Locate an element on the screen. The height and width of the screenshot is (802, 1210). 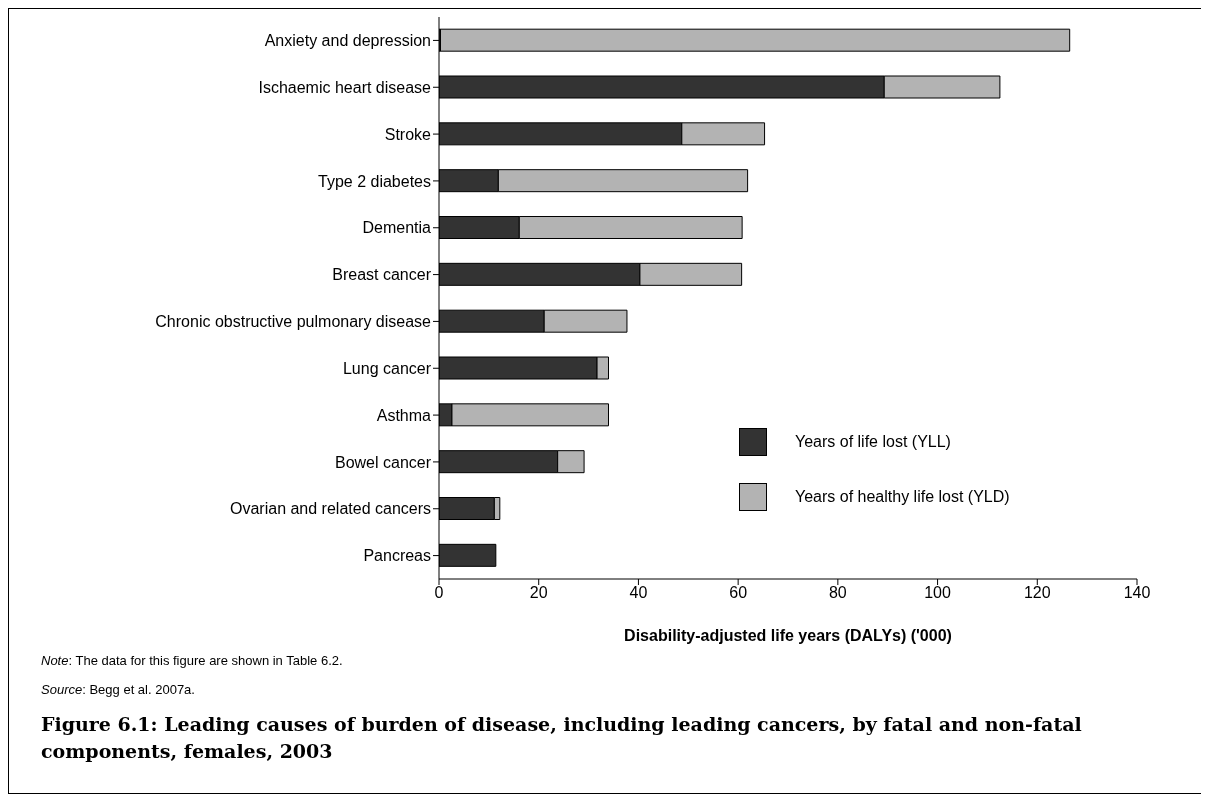
y-tick-label: Stroke is located at coordinates (408, 134).